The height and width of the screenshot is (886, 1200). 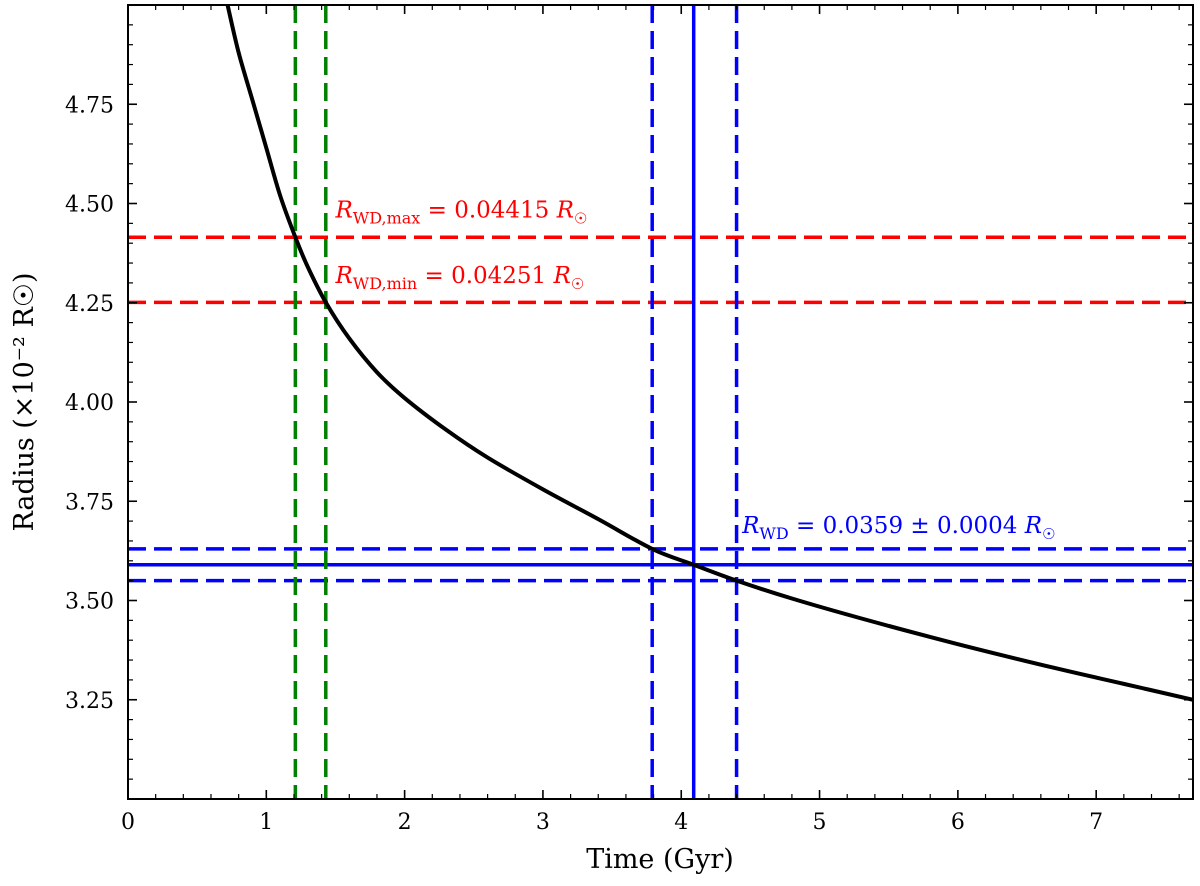 What do you see at coordinates (958, 822) in the screenshot?
I see `x-tick-label-6: 6` at bounding box center [958, 822].